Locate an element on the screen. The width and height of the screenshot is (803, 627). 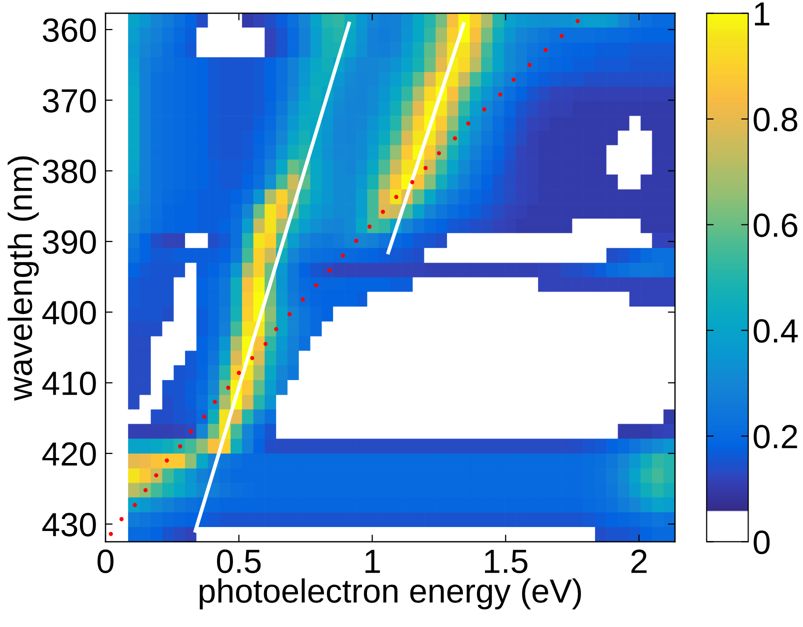
x-tick-label: 0 is located at coordinates (106, 562).